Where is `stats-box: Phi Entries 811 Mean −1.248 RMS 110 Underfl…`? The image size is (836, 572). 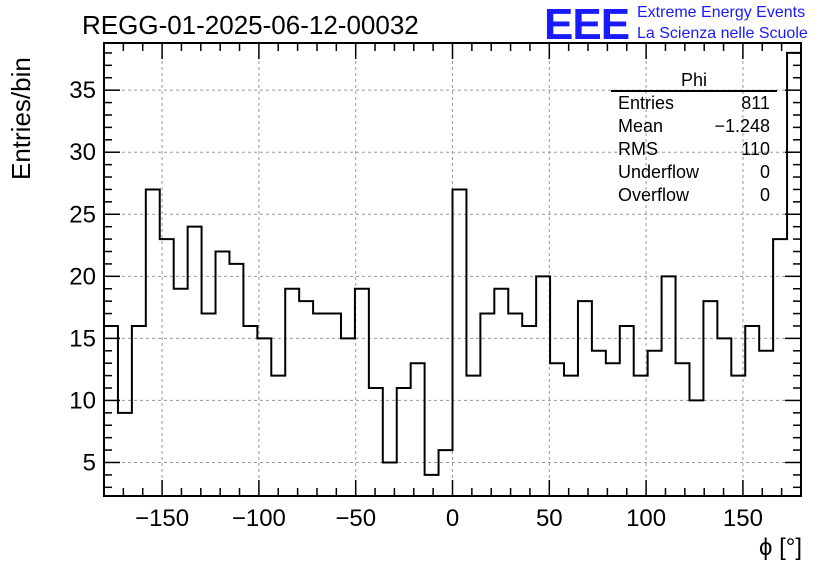
stats-box: Phi Entries 811 Mean −1.248 RMS 110 Underfl… is located at coordinates (694, 138).